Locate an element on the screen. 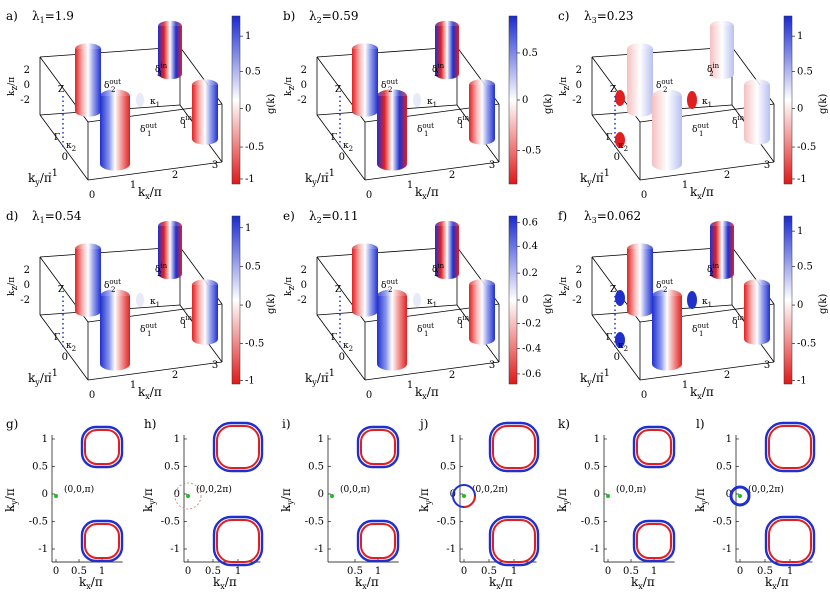 The height and width of the screenshot is (599, 830). colorbar-tick-label: -0.5 is located at coordinates (531, 150).